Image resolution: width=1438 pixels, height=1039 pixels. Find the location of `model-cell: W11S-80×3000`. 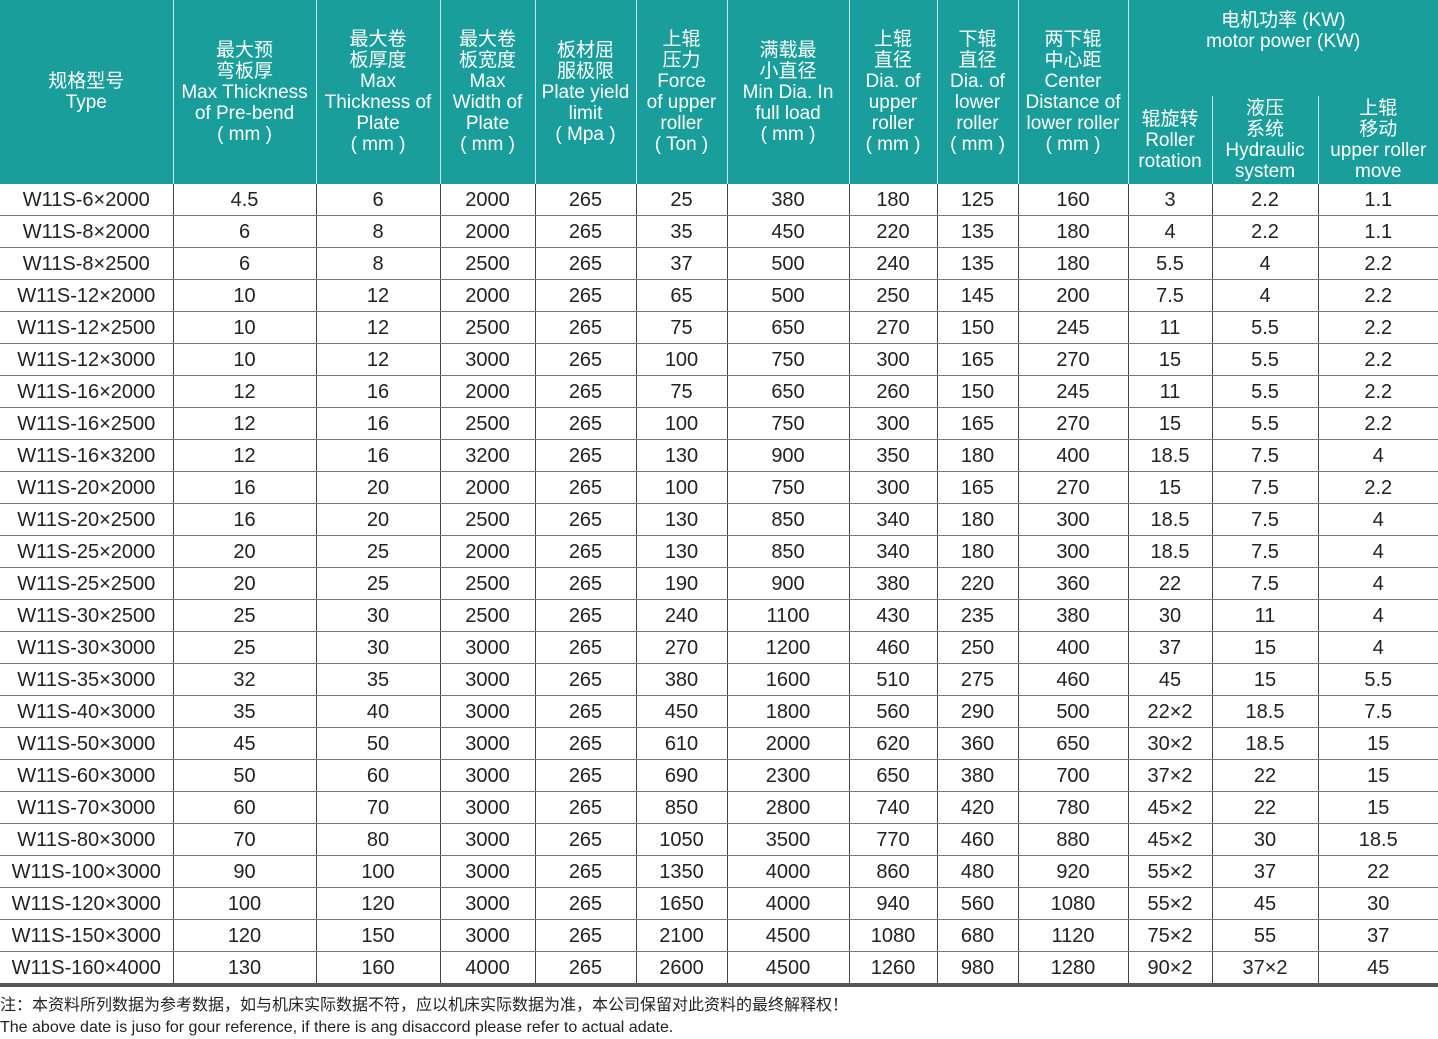

model-cell: W11S-80×3000 is located at coordinates (86, 840).